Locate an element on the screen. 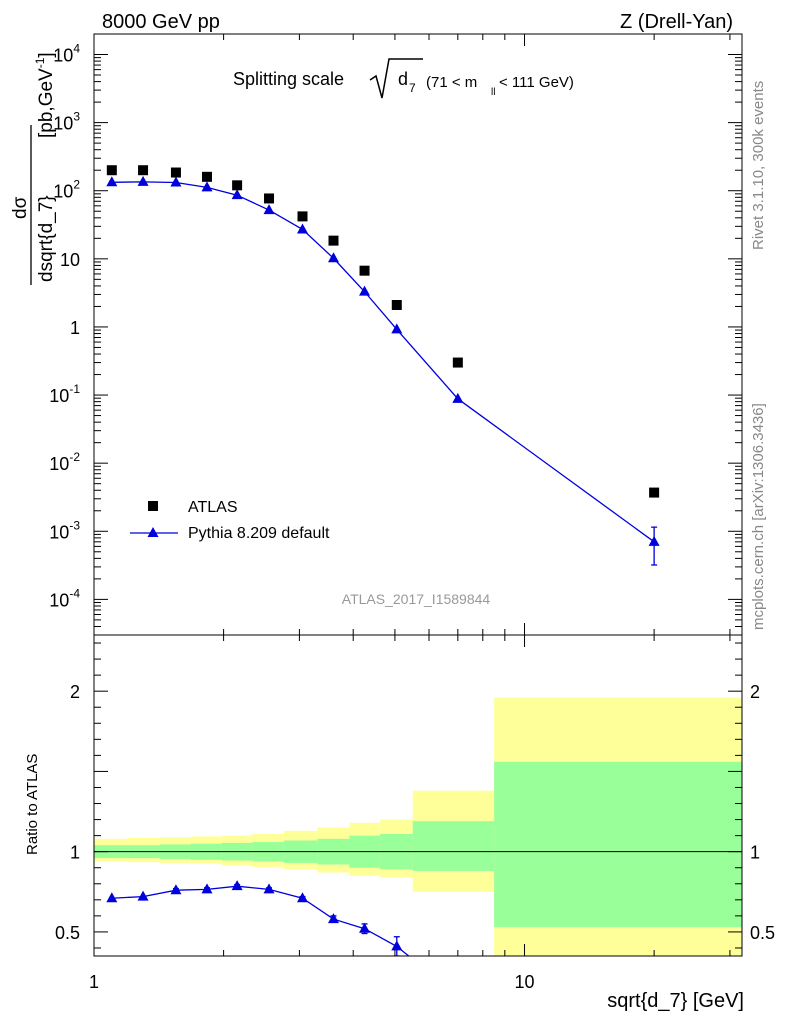 The height and width of the screenshot is (1024, 786). header-right: Z (Drell-Yan) is located at coordinates (676, 22).